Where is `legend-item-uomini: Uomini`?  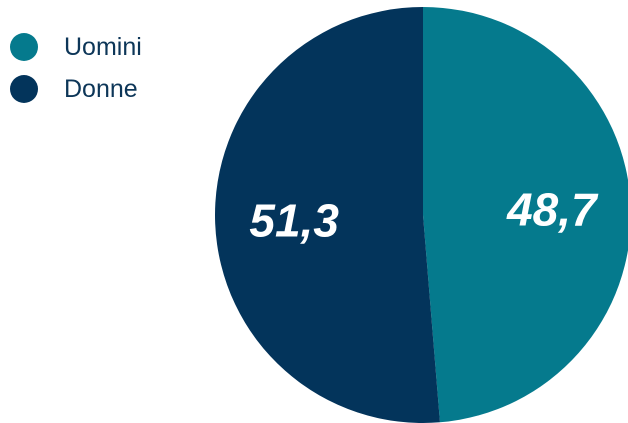 legend-item-uomini: Uomini is located at coordinates (76, 47).